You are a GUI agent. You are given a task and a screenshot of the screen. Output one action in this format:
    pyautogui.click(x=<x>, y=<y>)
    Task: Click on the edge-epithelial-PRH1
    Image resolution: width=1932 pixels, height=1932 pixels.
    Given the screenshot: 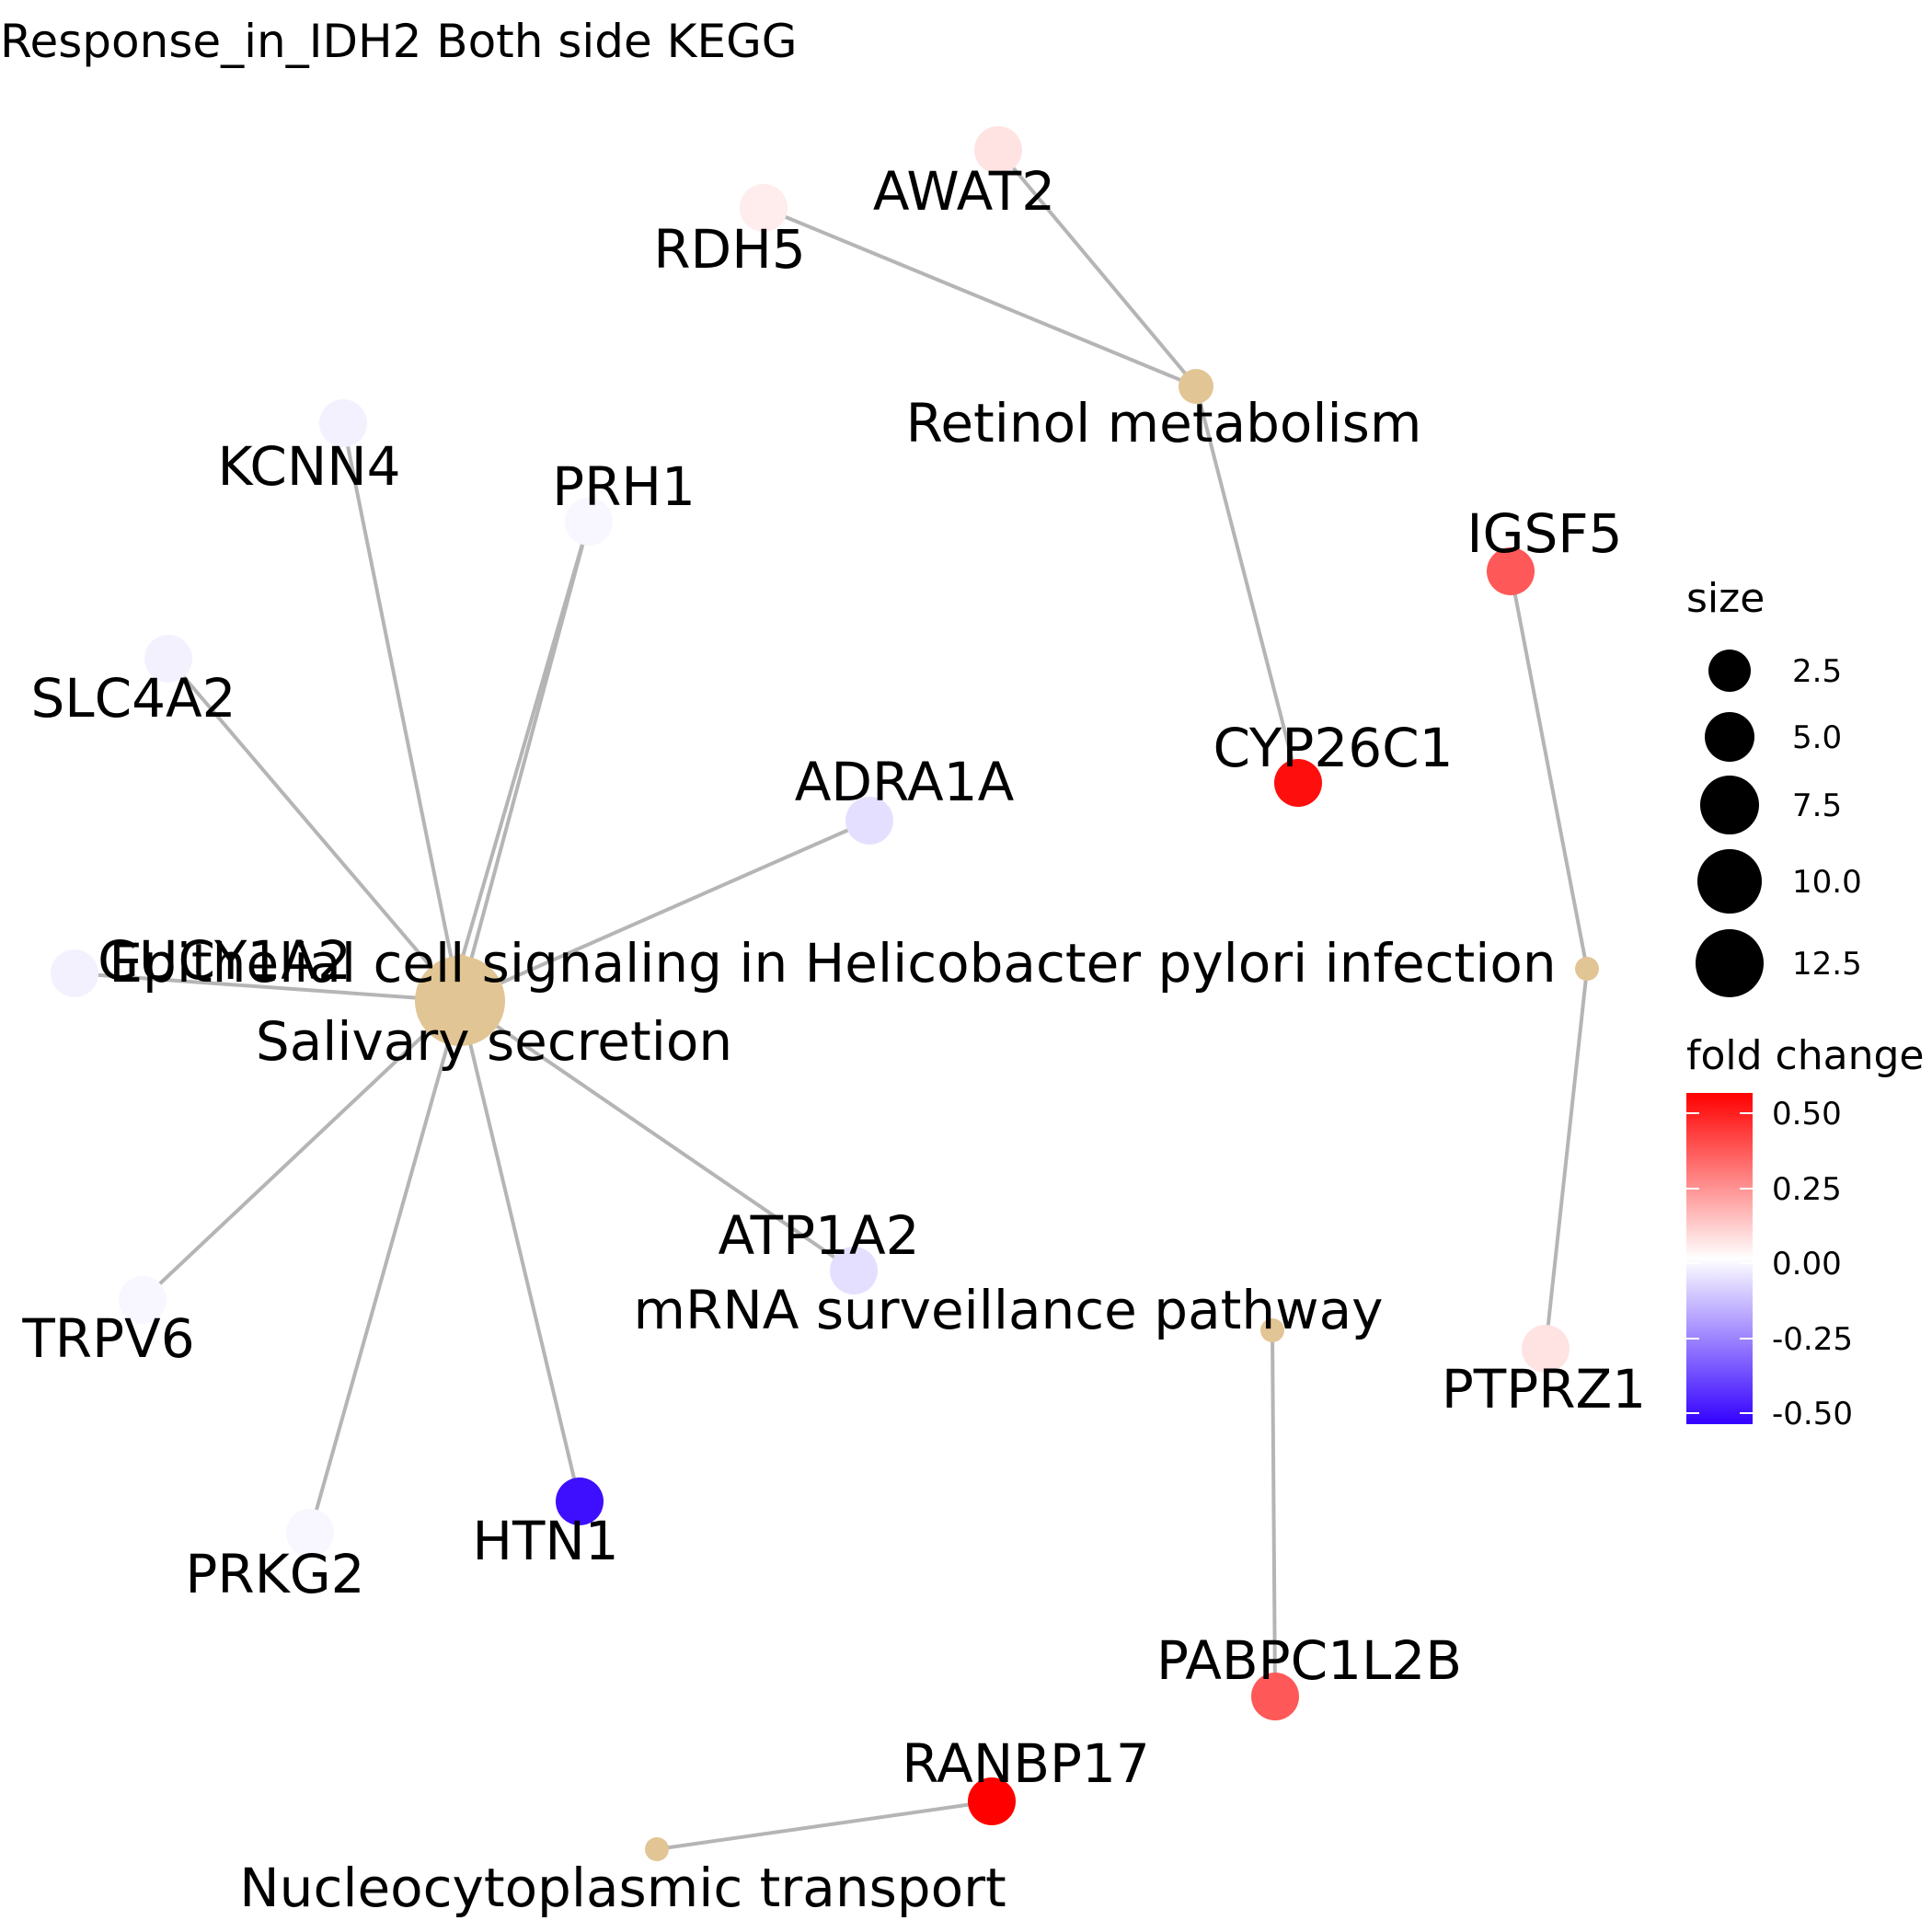 What is the action you would take?
    pyautogui.click(x=524, y=744)
    